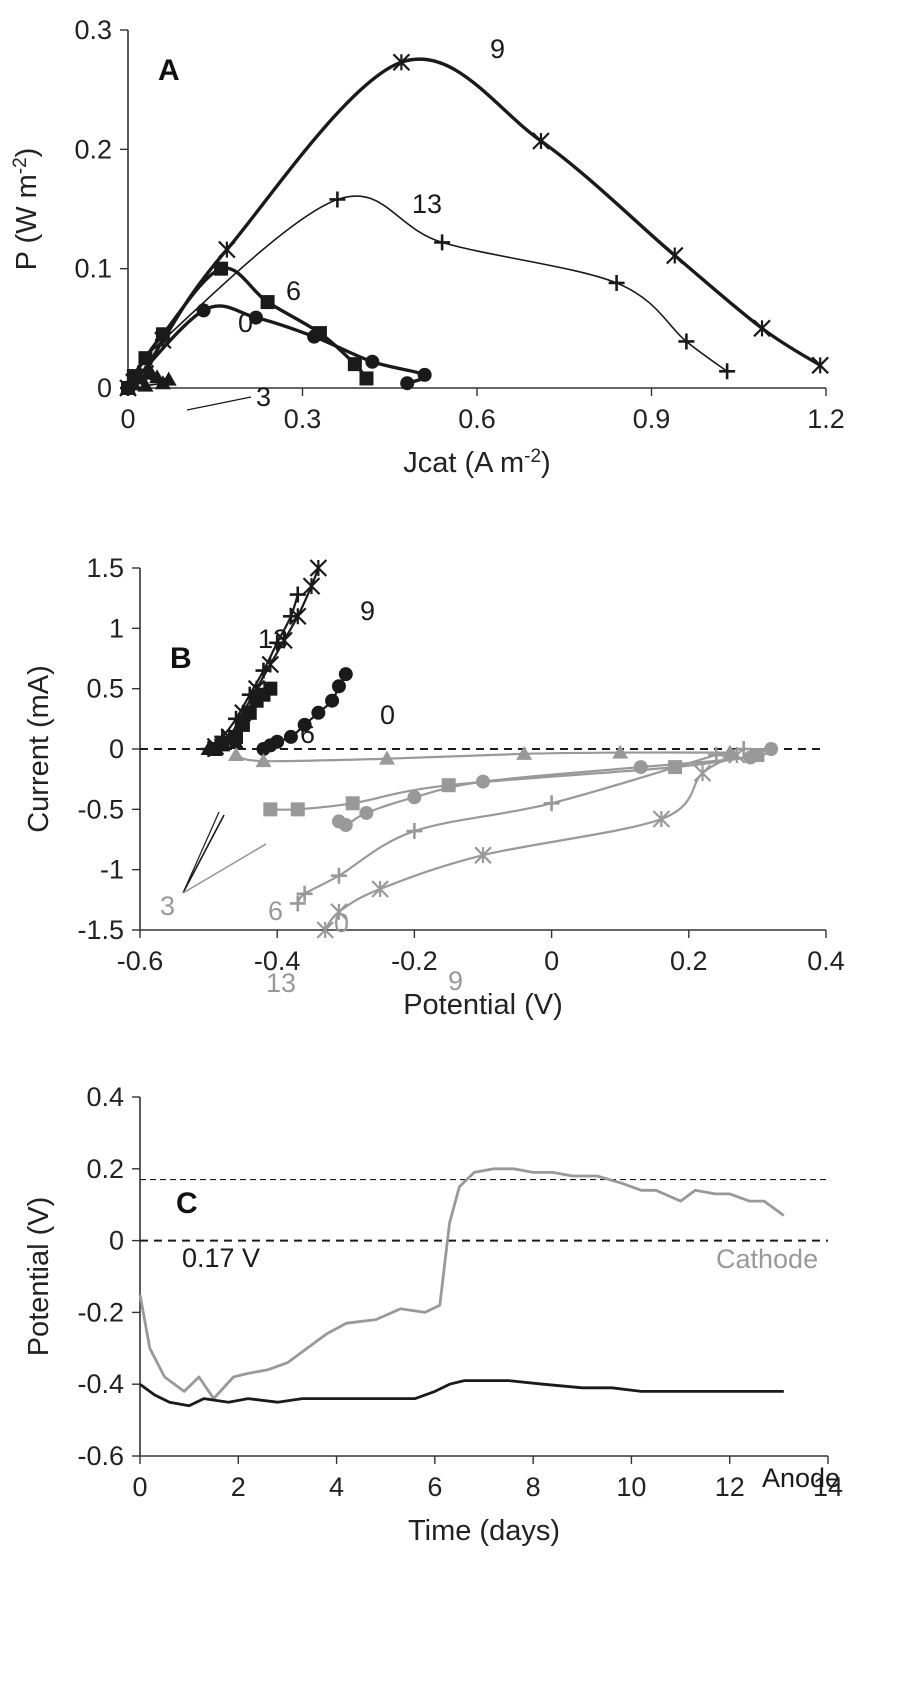  What do you see at coordinates (652, 419) in the screenshot?
I see `x-tick-label: 0.9` at bounding box center [652, 419].